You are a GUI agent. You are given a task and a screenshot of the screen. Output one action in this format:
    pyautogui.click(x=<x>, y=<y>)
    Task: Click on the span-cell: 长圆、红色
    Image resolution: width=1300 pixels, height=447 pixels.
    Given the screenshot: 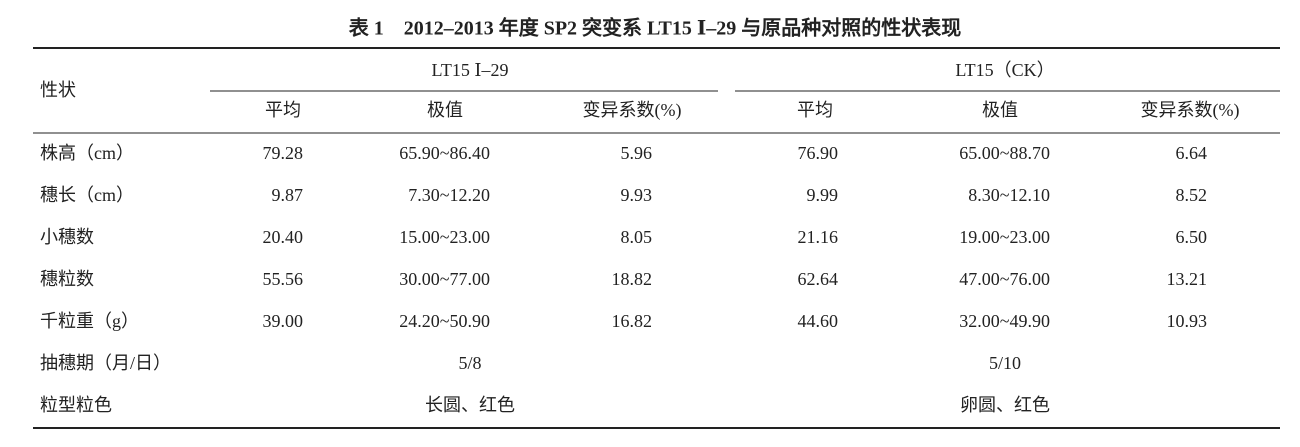 What is the action you would take?
    pyautogui.click(x=470, y=405)
    